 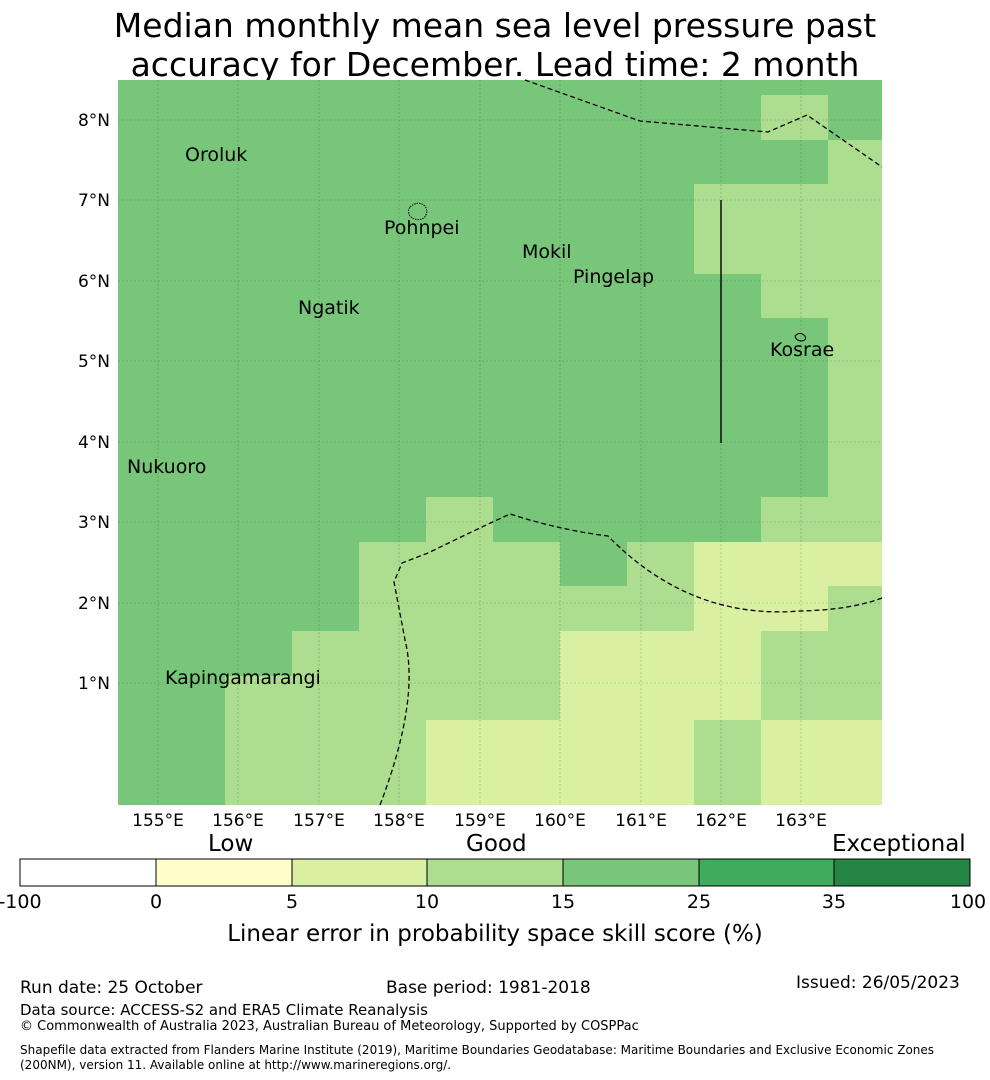 I want to click on lon-label: 163°E, so click(x=801, y=821).